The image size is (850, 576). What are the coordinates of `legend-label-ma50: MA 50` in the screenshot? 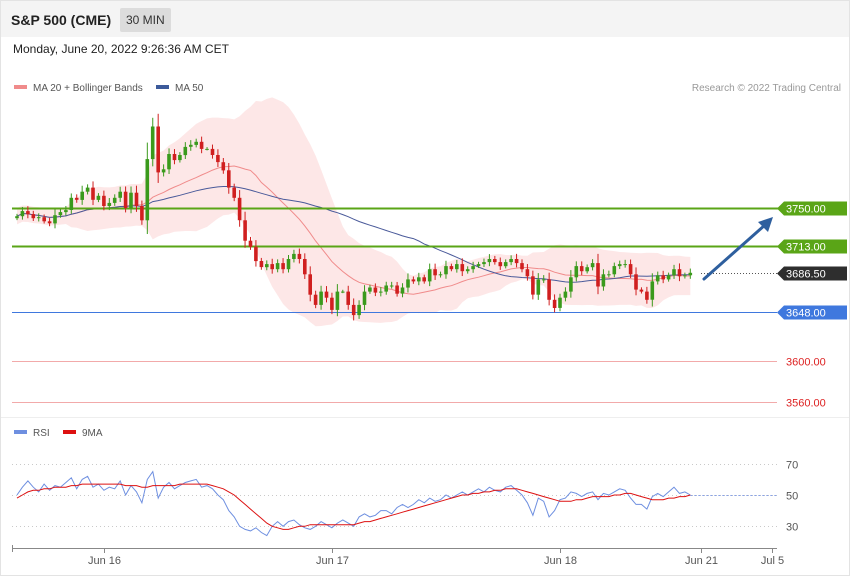 It's located at (189, 88).